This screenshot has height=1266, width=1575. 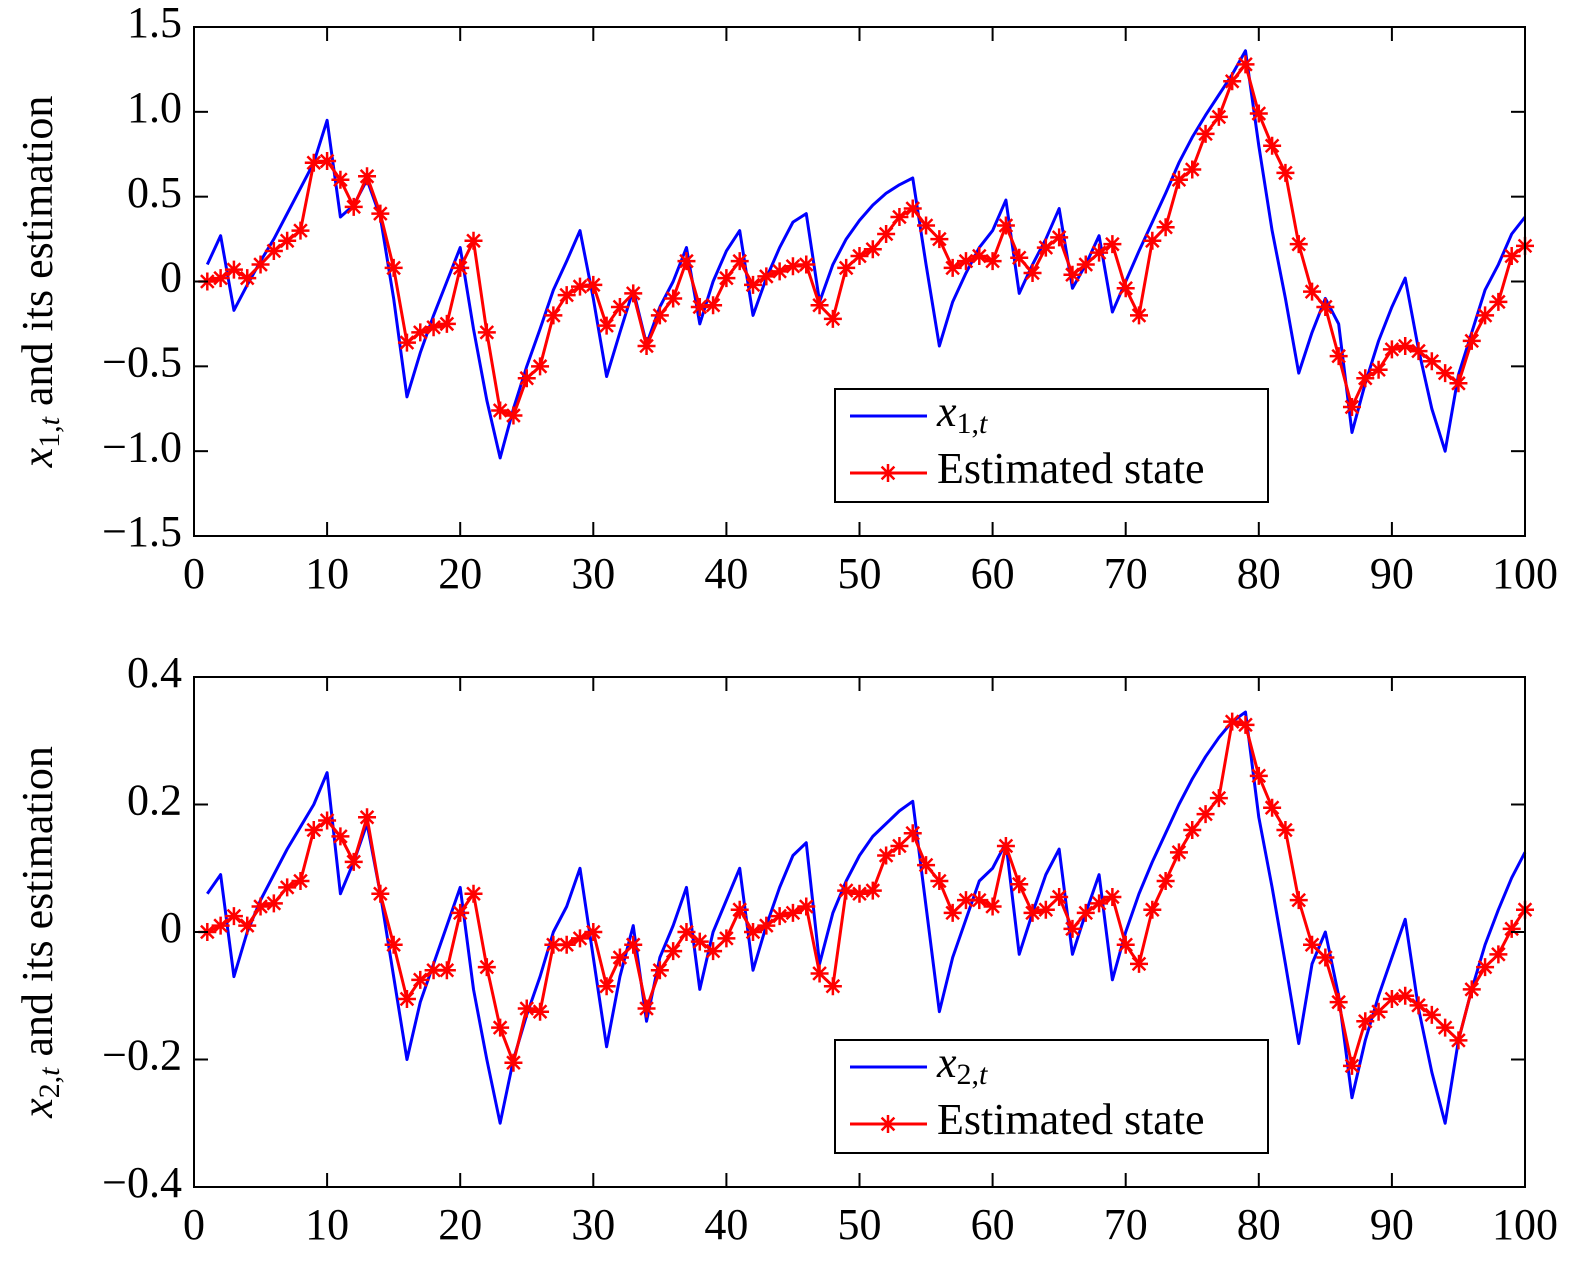 I want to click on legend-box, so click(x=1051, y=445).